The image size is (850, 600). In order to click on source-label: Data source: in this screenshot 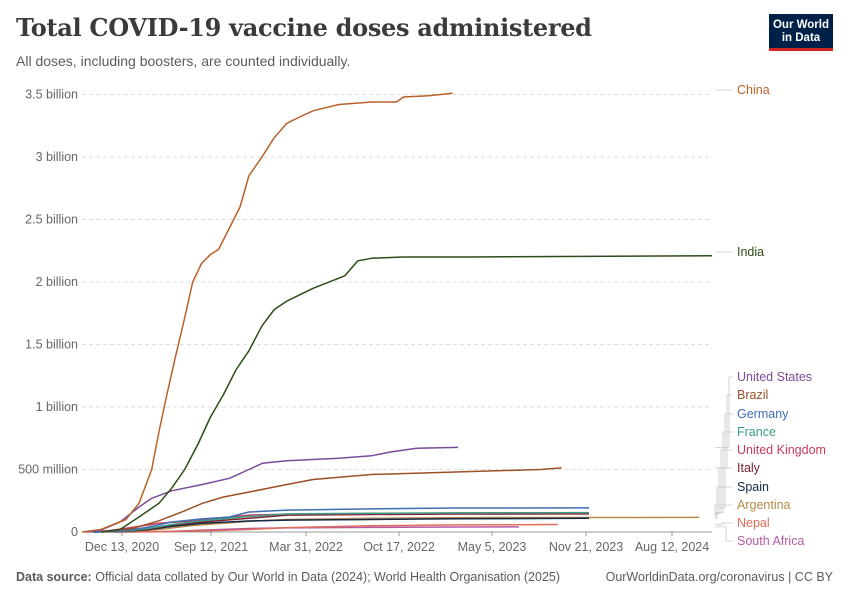, I will do `click(54, 577)`.